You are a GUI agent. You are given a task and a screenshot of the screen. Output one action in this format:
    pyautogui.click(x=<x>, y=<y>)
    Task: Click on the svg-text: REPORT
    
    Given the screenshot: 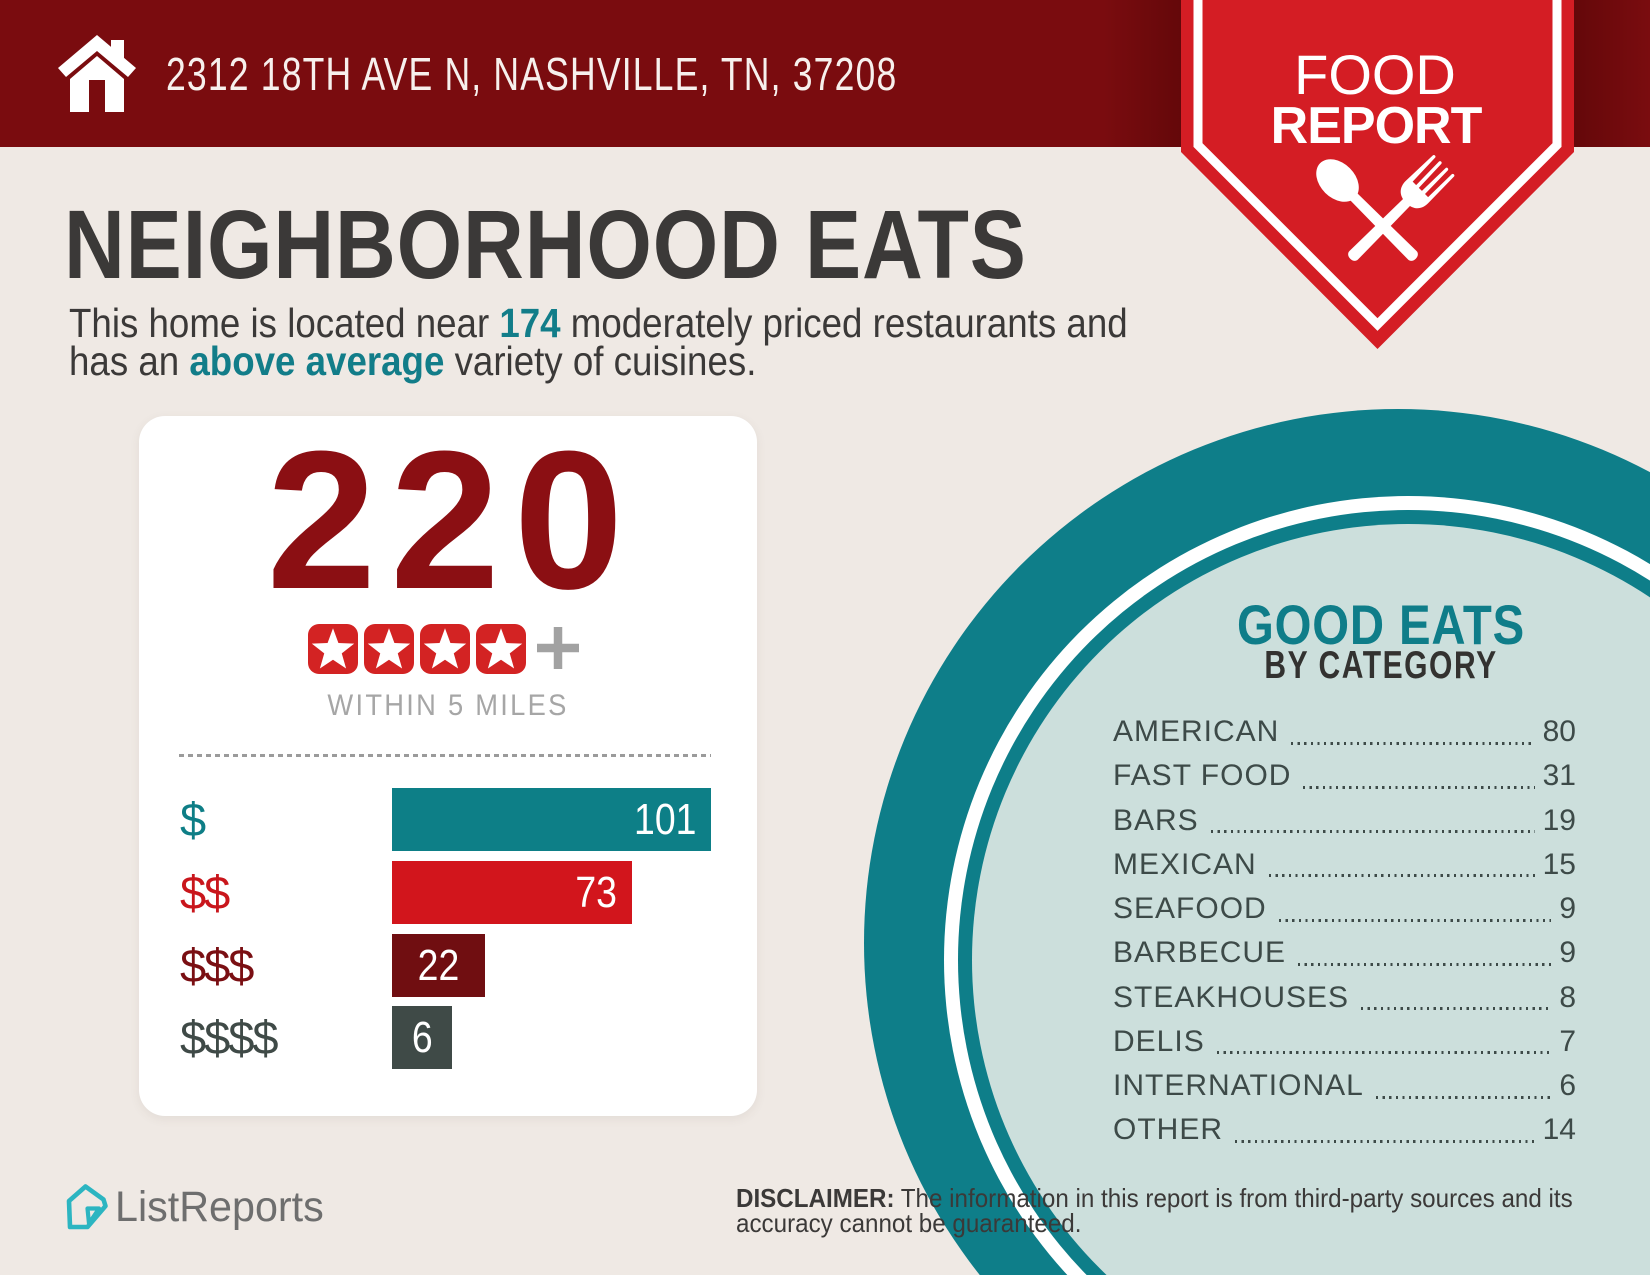 What is the action you would take?
    pyautogui.click(x=1377, y=126)
    